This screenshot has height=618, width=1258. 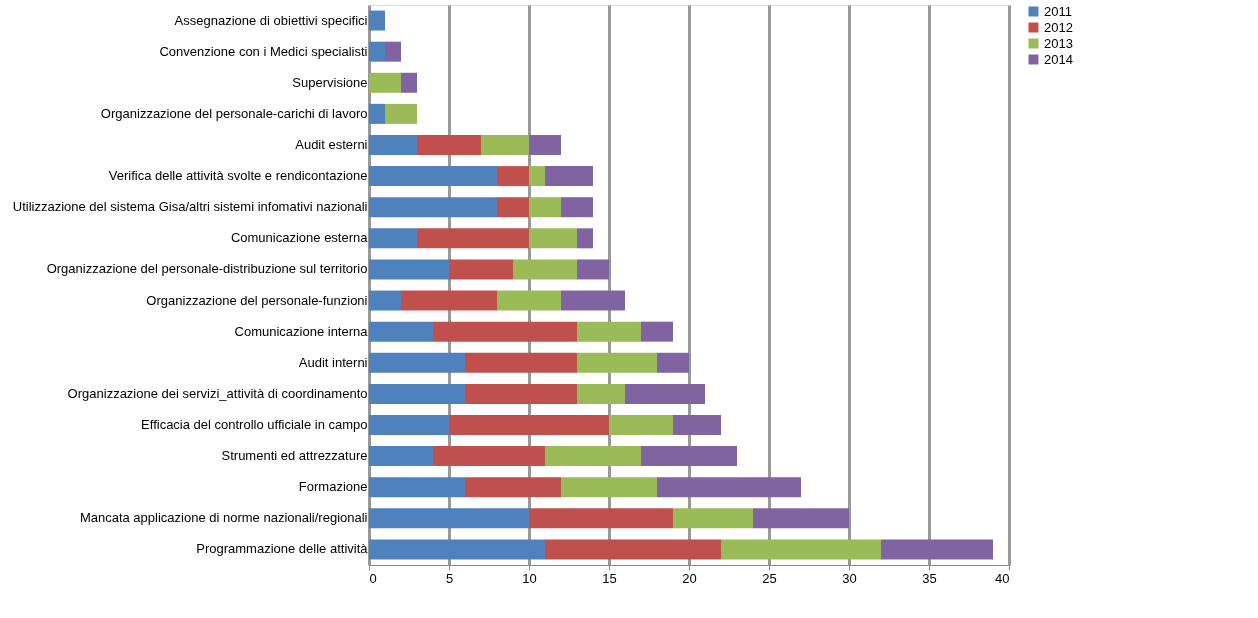 What do you see at coordinates (769, 578) in the screenshot?
I see `x-tick-label: 25` at bounding box center [769, 578].